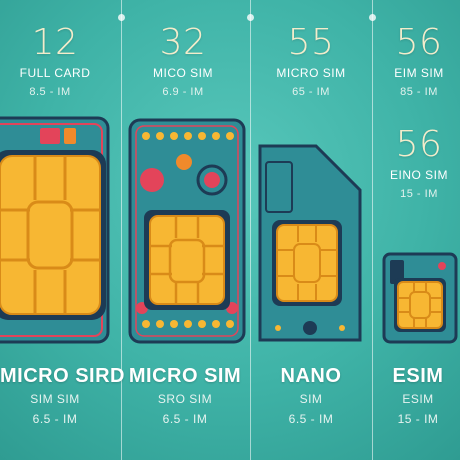 Image resolution: width=460 pixels, height=460 pixels. I want to click on esim-size: 15 - IM, so click(418, 419).